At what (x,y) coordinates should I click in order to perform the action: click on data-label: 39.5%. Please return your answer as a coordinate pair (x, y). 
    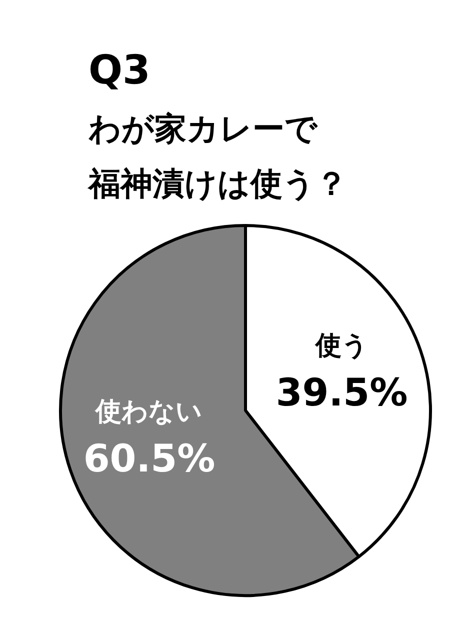
    Looking at the image, I should click on (342, 392).